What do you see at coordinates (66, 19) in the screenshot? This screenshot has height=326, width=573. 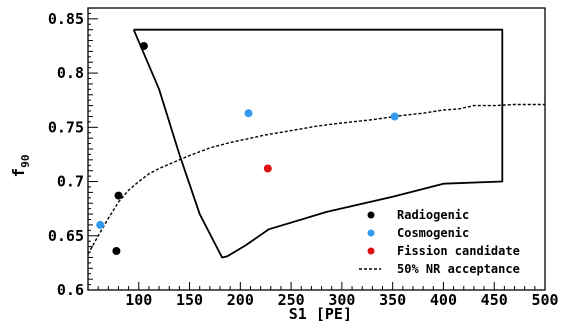 I see `y-tick-label: 0.85` at bounding box center [66, 19].